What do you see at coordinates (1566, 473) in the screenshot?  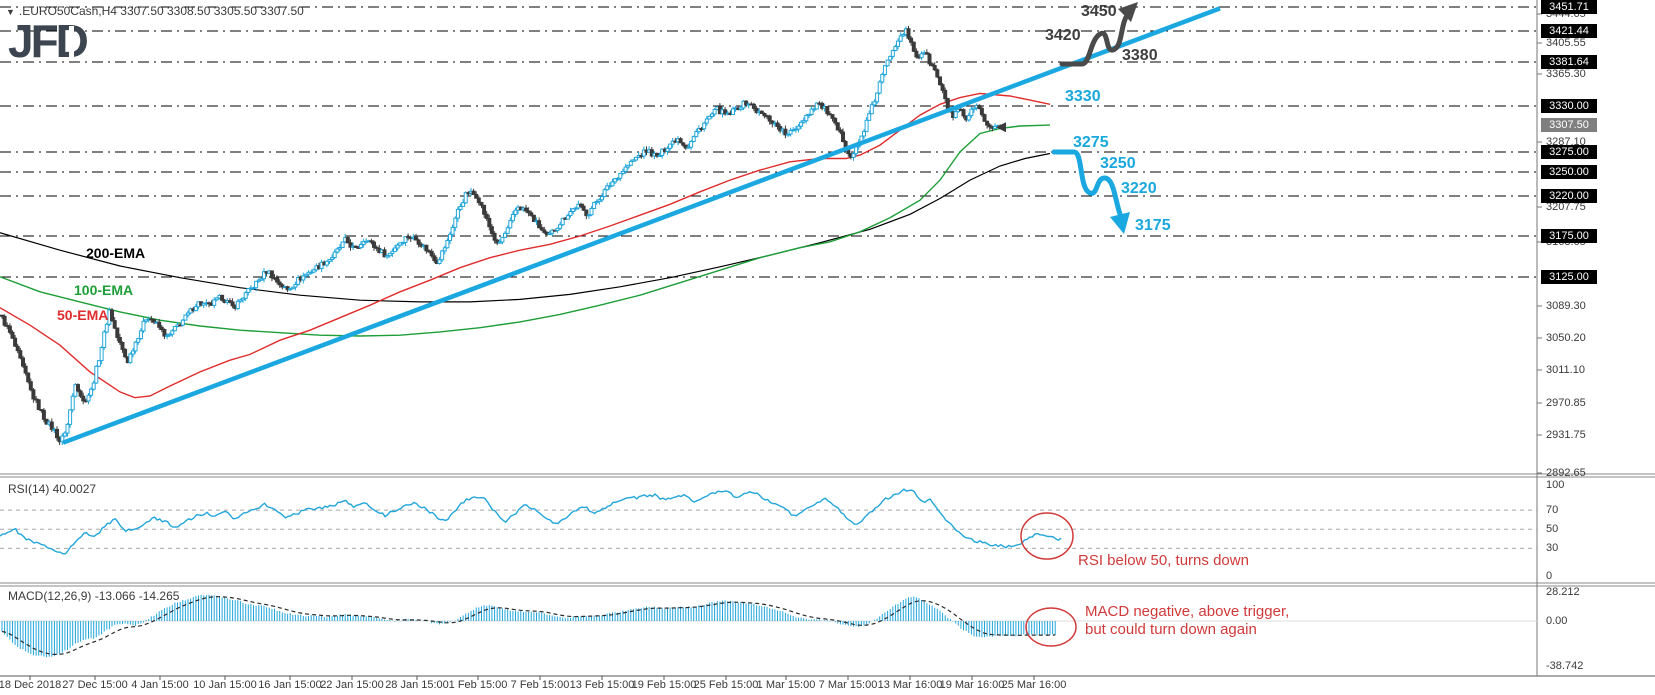 I see `price-tick-label: 2892.65` at bounding box center [1566, 473].